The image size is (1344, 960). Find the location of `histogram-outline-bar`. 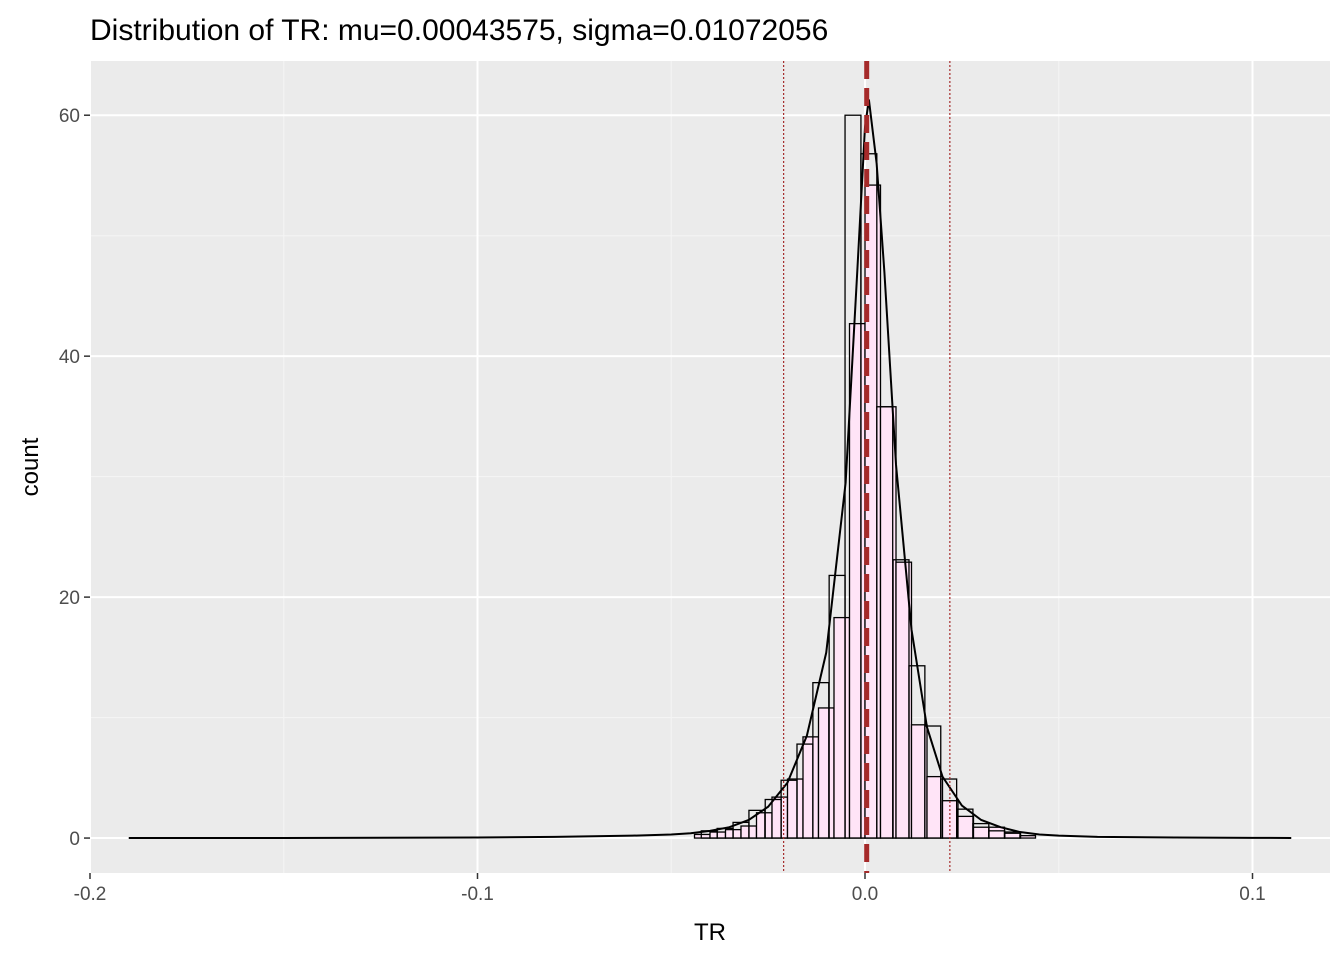

histogram-outline-bar is located at coordinates (1013, 835).